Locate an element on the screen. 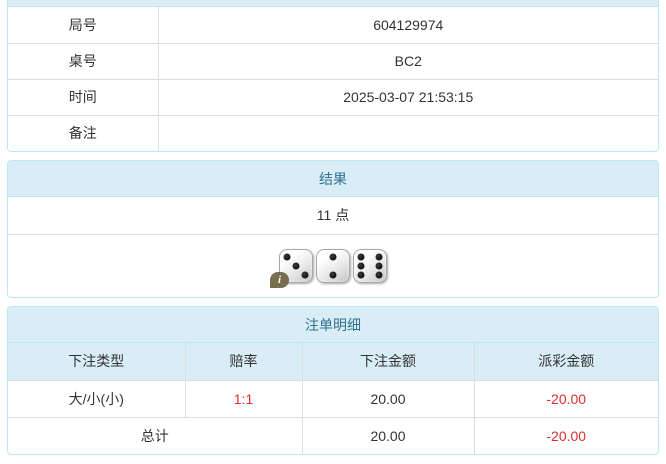 Image resolution: width=666 pixels, height=464 pixels. col-bet-type: 下注类型 is located at coordinates (97, 362).